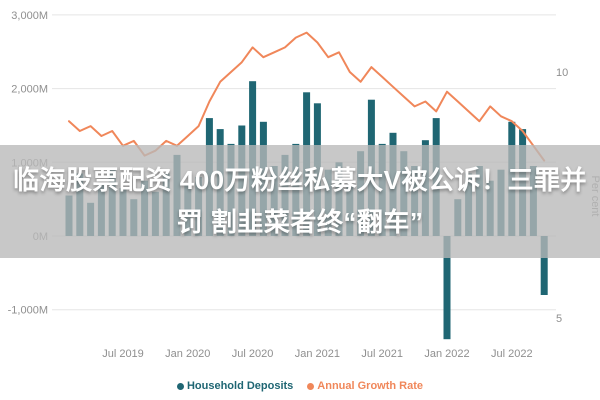  Describe the element at coordinates (300, 179) in the screenshot. I see `headline-line1: 临海股票配资 400万粉丝私募大V被公诉！三罪并` at that location.